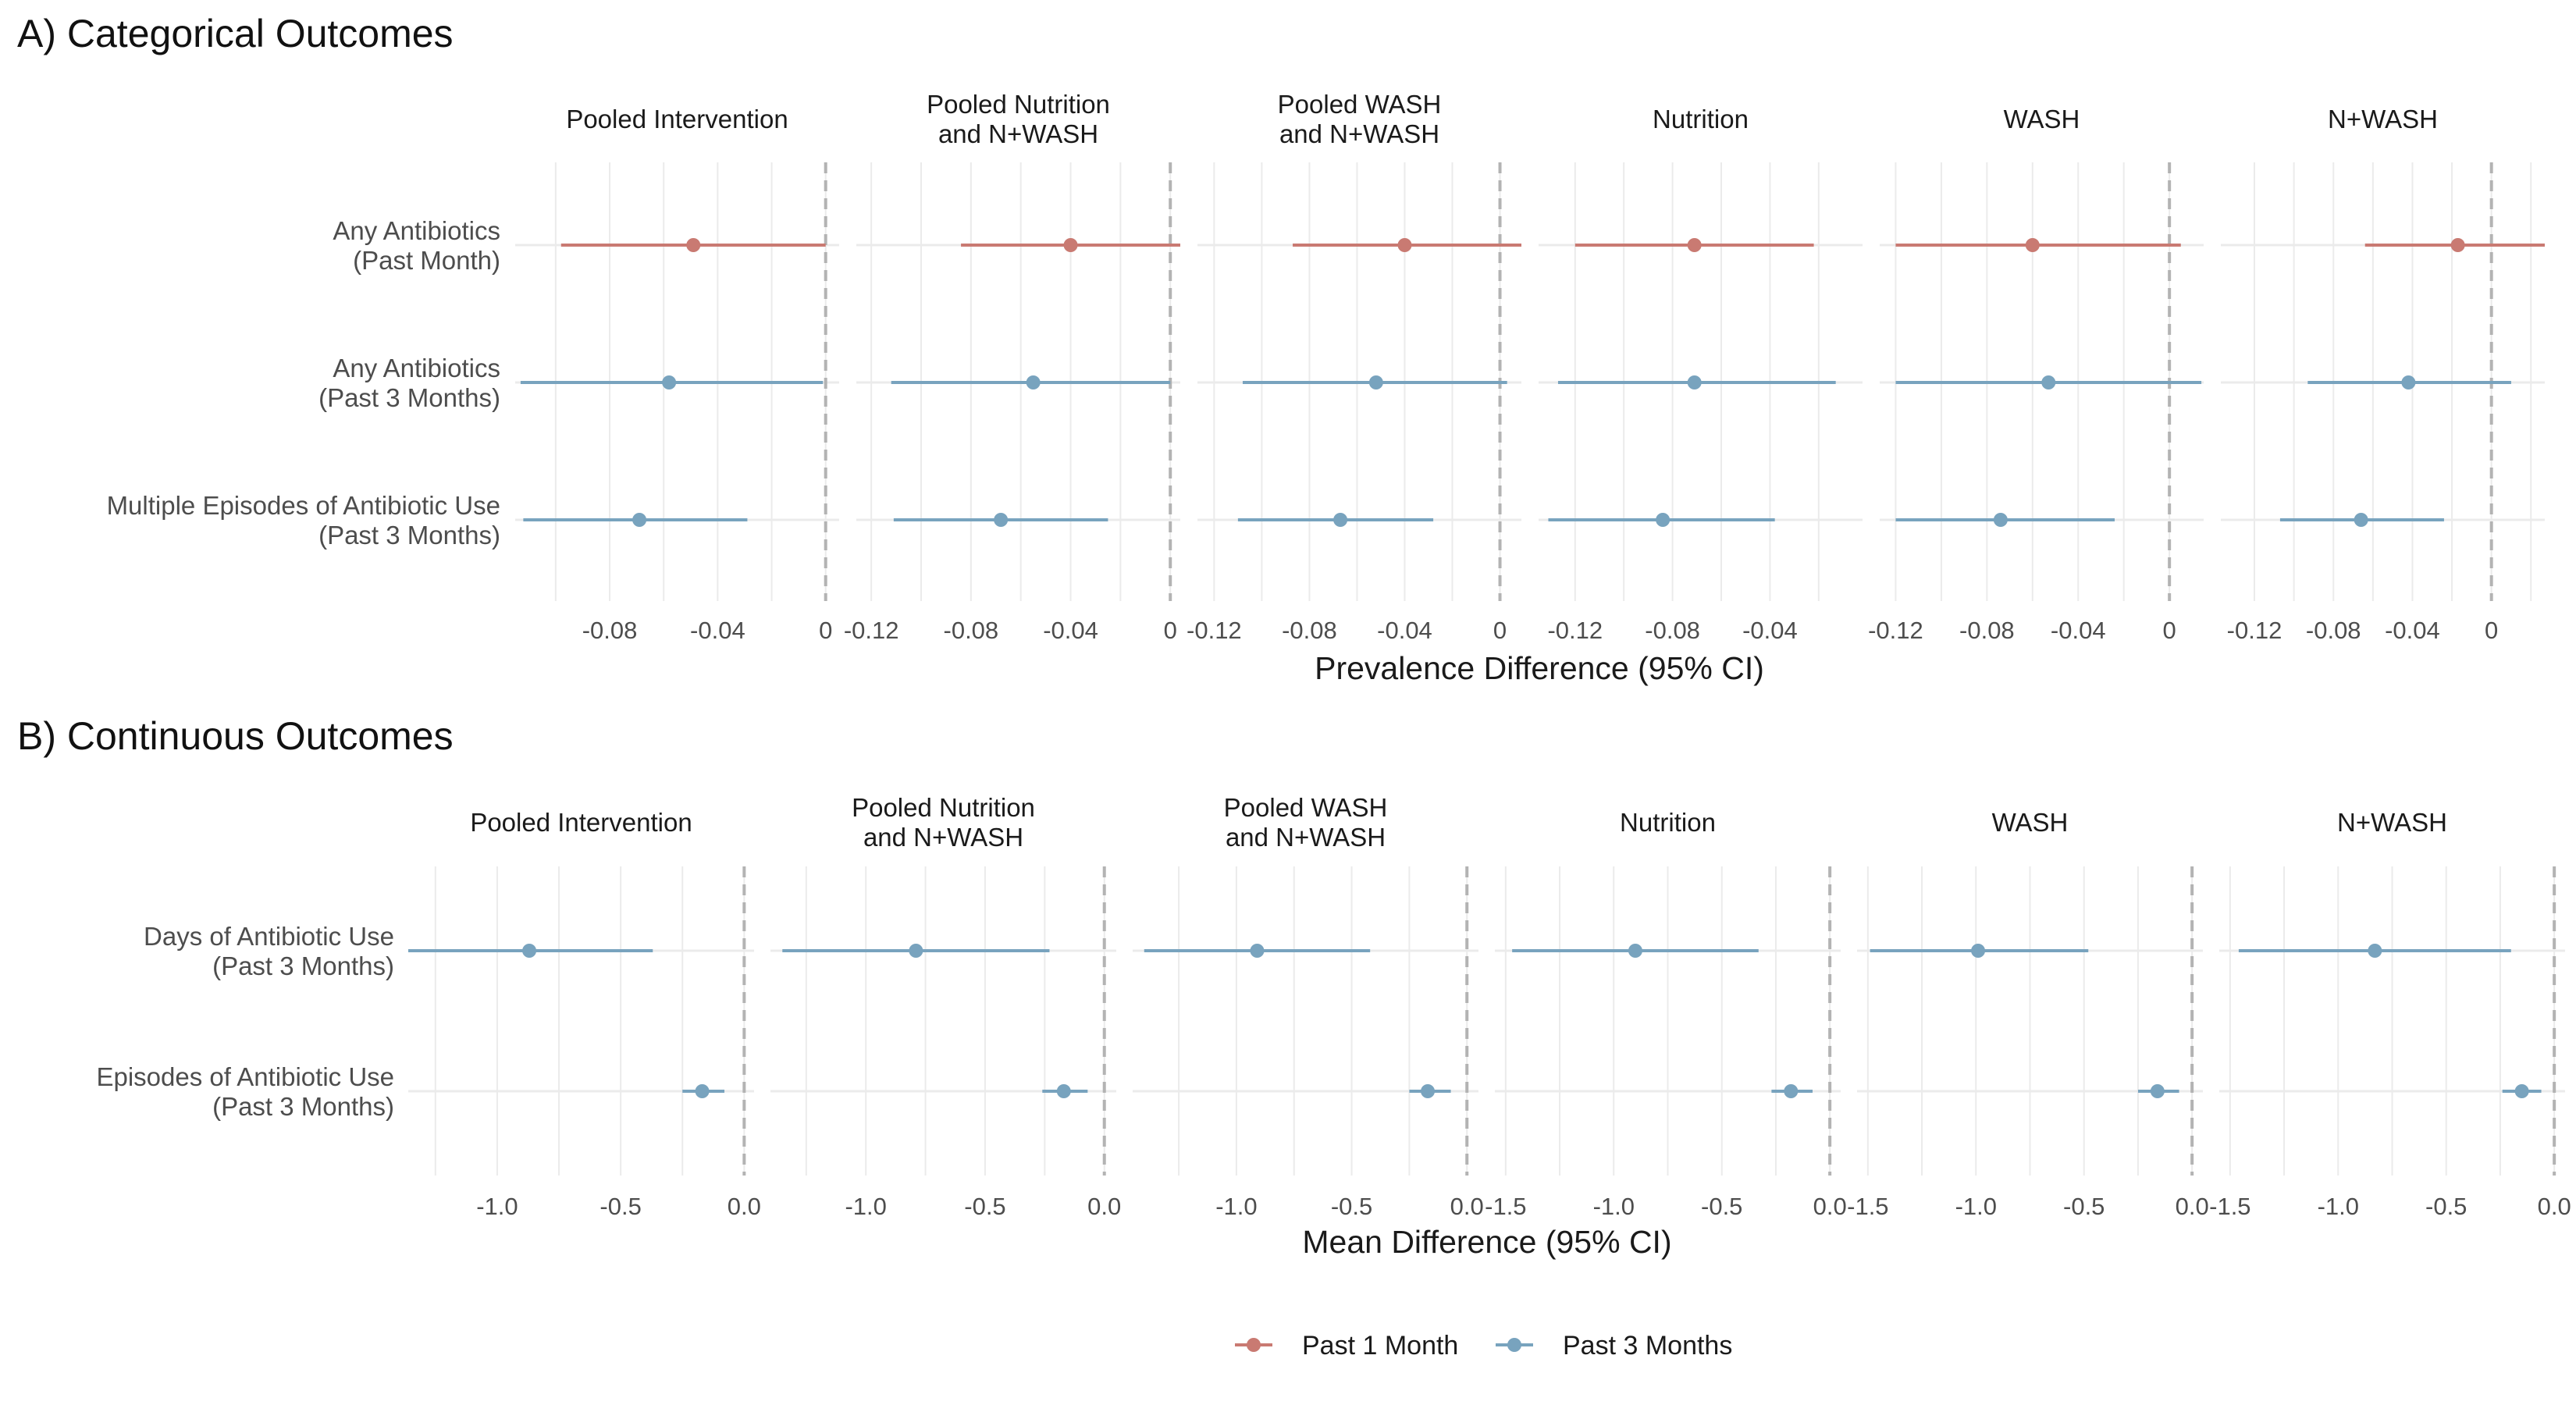  I want to click on panel-b-x-axis-title: Mean Difference (95% CI), so click(1486, 1242).